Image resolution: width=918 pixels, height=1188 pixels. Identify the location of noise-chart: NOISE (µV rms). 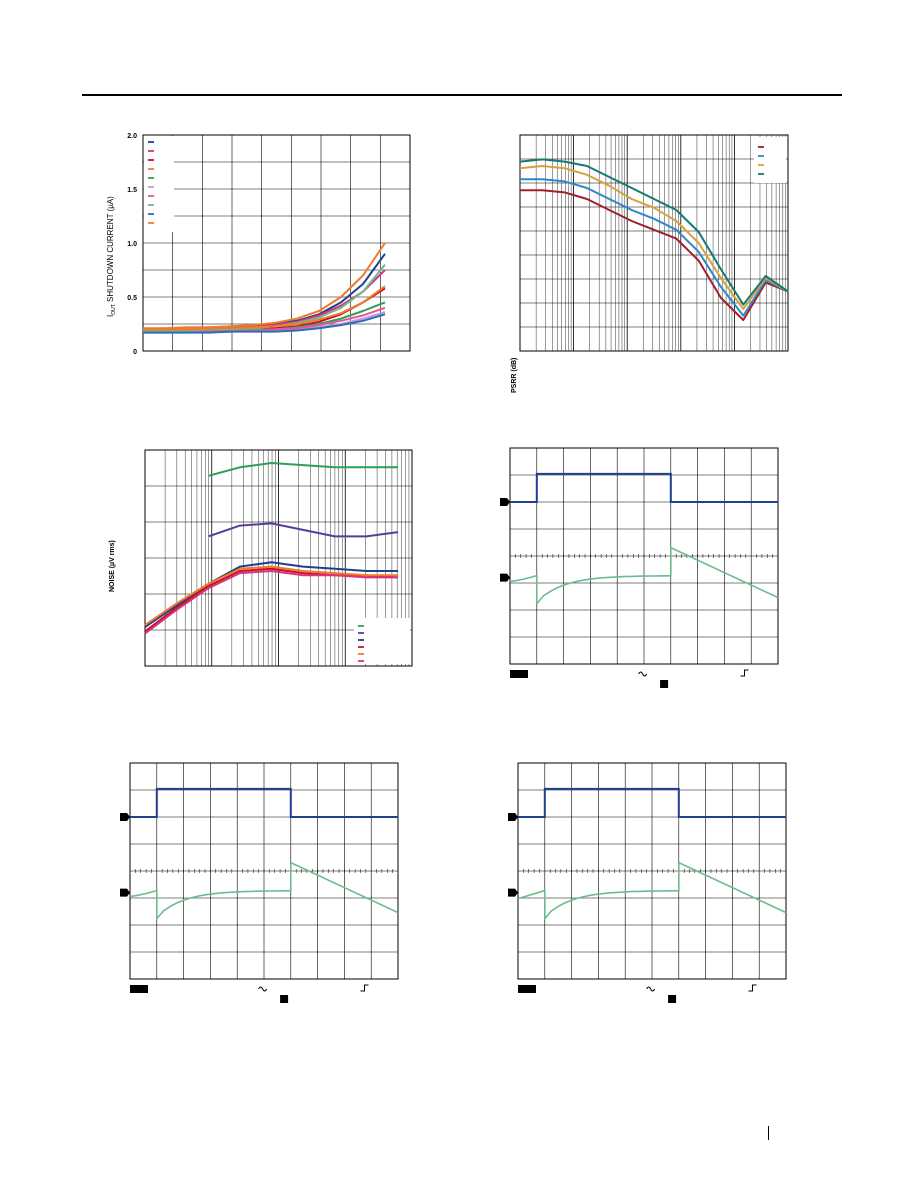
(261, 558).